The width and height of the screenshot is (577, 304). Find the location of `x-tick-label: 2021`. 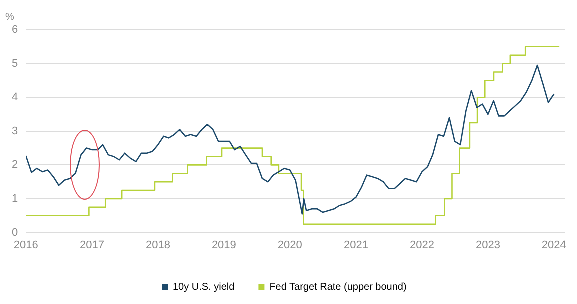

x-tick-label: 2021 is located at coordinates (356, 245).